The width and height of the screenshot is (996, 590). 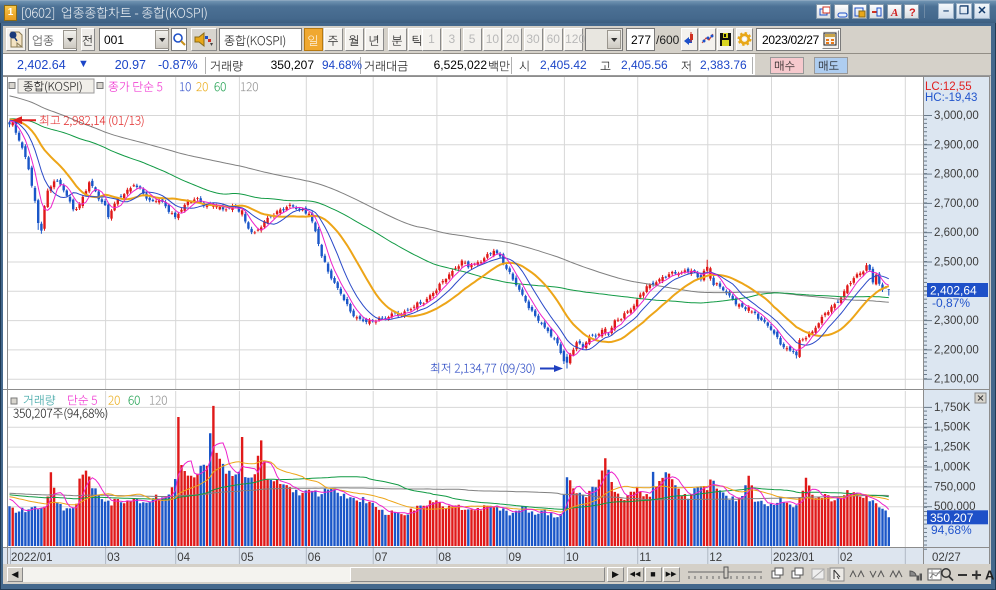 What do you see at coordinates (645, 558) in the screenshot?
I see `svg-text: 11` at bounding box center [645, 558].